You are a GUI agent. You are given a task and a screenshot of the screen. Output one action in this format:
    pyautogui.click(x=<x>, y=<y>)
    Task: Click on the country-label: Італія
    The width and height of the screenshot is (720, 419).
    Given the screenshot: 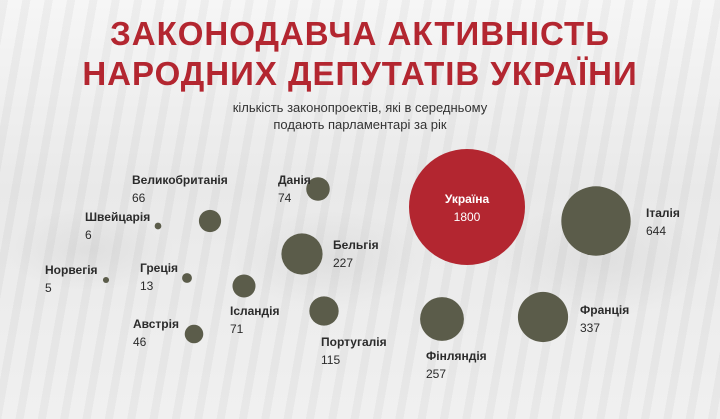 What is the action you would take?
    pyautogui.click(x=663, y=213)
    